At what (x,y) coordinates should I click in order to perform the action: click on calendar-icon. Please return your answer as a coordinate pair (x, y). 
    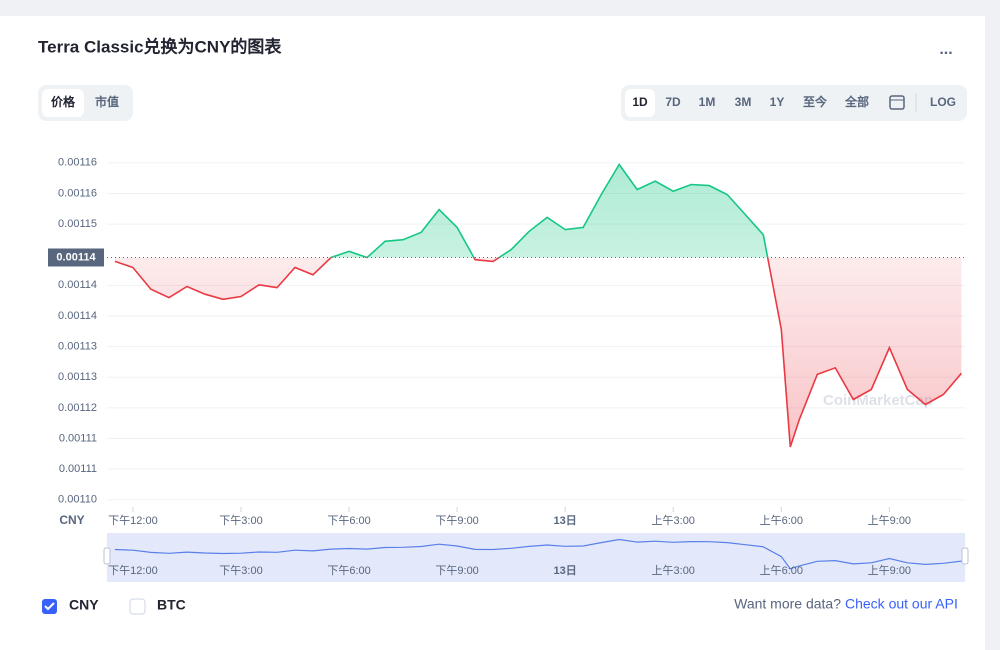
    Looking at the image, I should click on (897, 102).